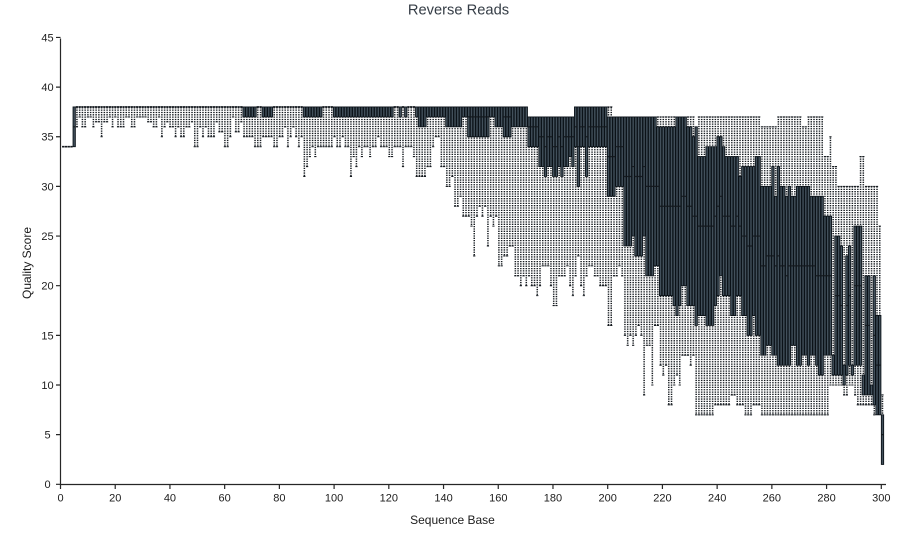  Describe the element at coordinates (389, 499) in the screenshot. I see `svg-text: 120` at that location.